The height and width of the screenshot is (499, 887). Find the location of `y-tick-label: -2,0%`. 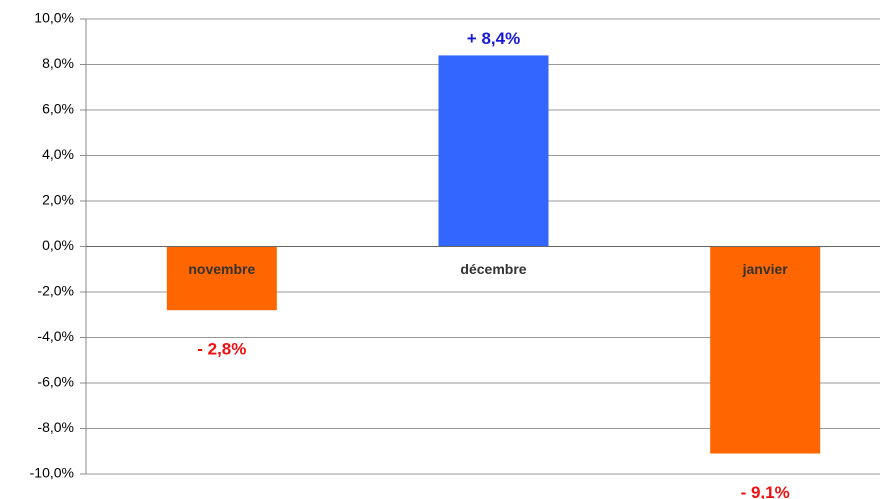

y-tick-label: -2,0% is located at coordinates (55, 291).